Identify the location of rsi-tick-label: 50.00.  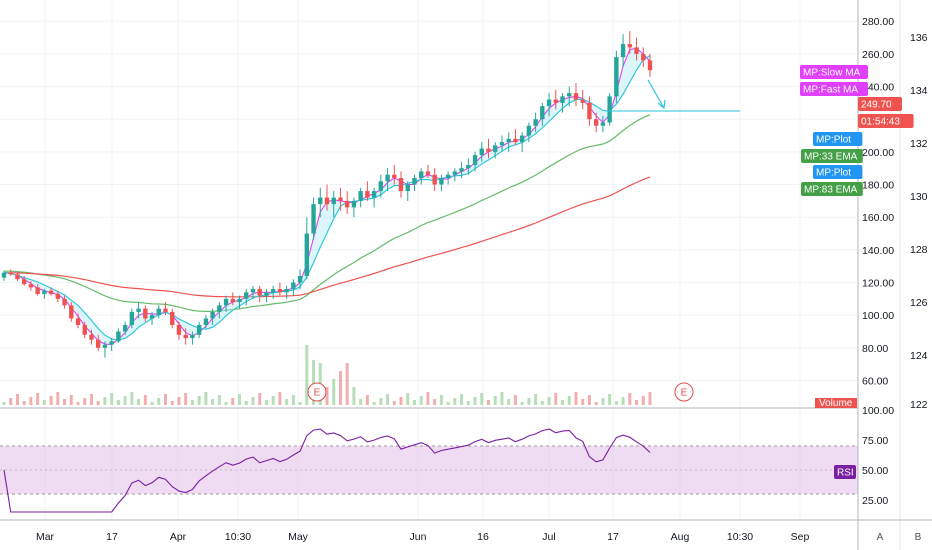
(875, 471).